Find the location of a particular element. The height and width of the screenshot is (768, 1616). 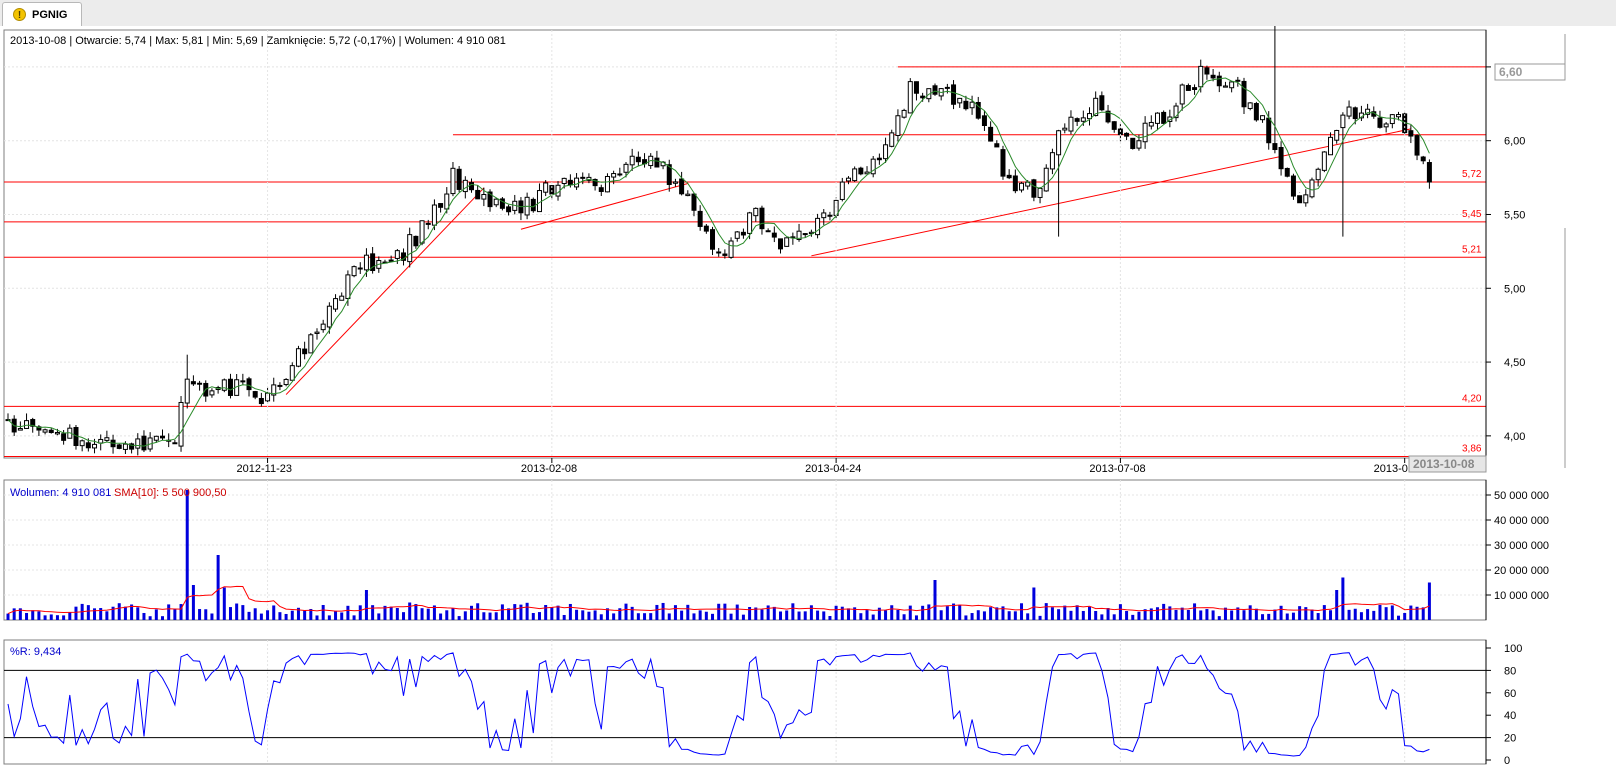

level-labels: 5,72 5,45 5,21 4,20 3,86 is located at coordinates (1472, 312).